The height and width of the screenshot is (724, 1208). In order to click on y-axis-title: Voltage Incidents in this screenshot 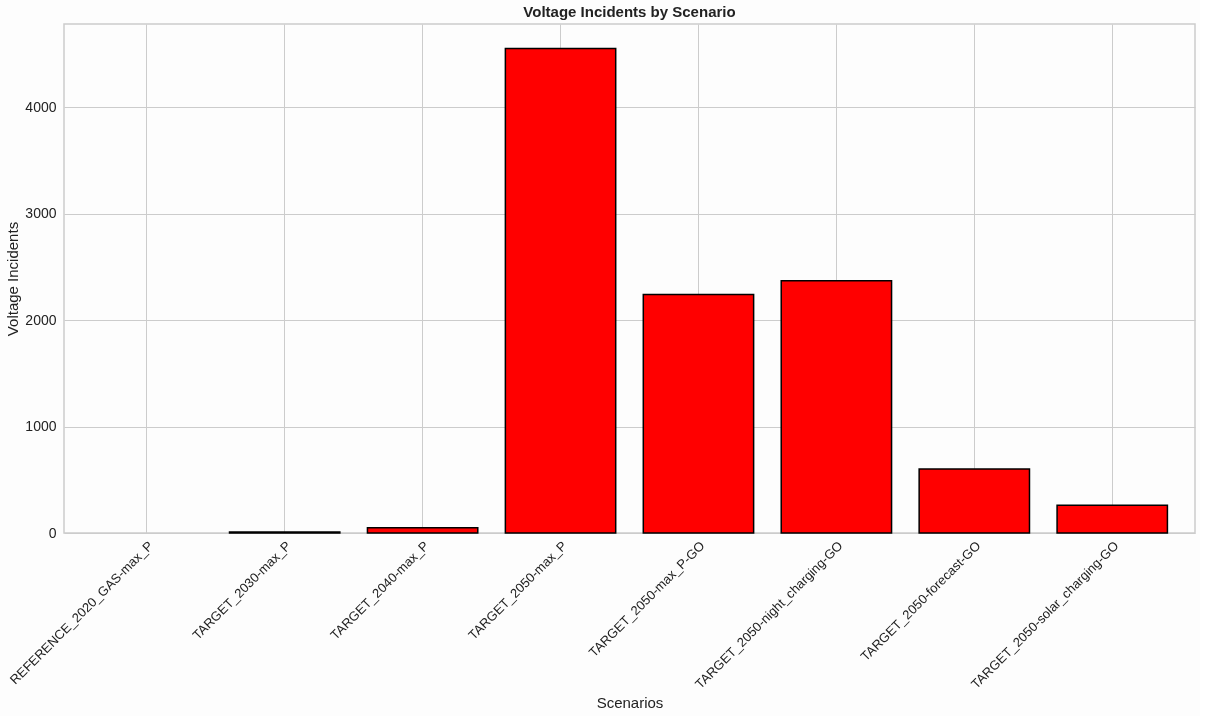, I will do `click(13, 279)`.